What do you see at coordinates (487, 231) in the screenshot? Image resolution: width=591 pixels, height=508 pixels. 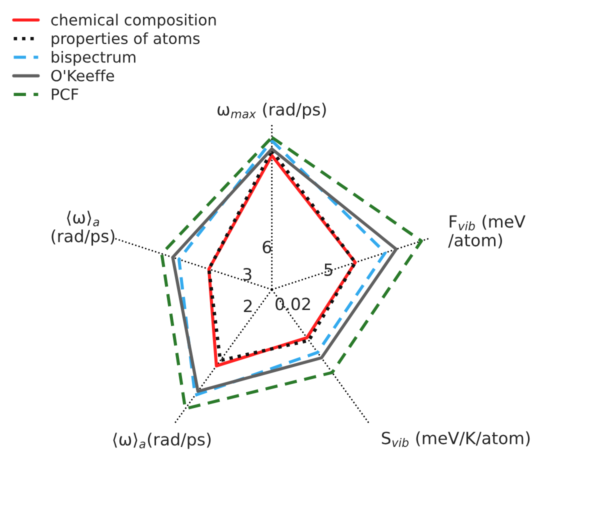 I see `spoke-label: F$_{vib}$ (meV /atom)` at bounding box center [487, 231].